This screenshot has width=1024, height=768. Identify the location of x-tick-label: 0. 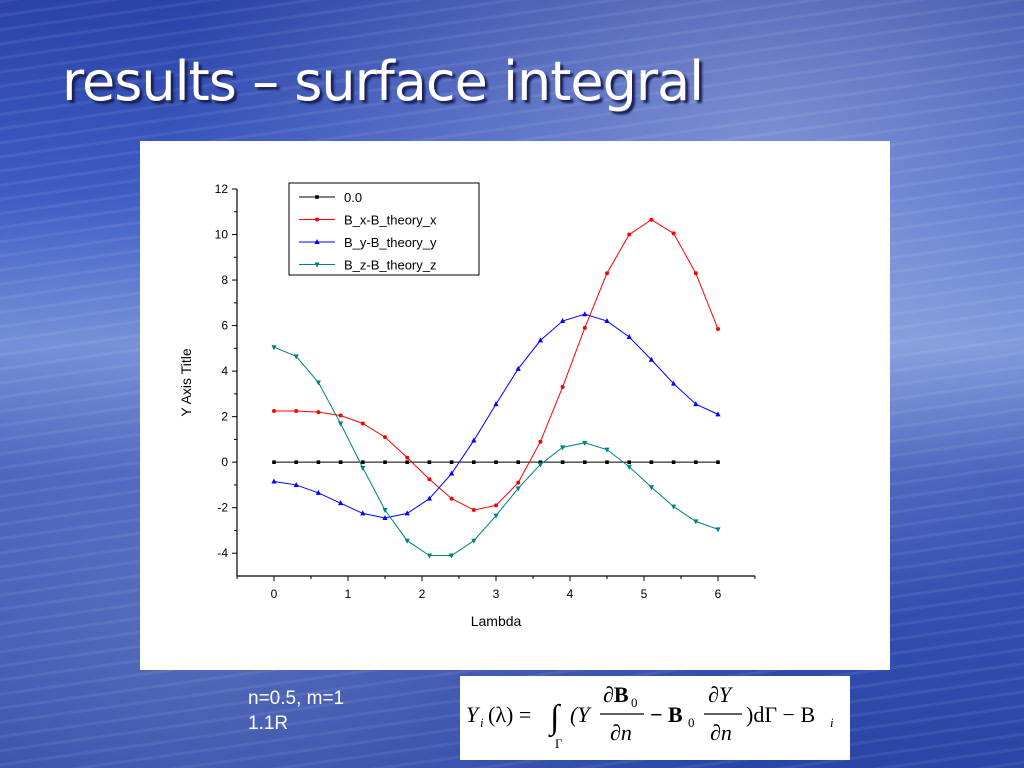
(274, 594).